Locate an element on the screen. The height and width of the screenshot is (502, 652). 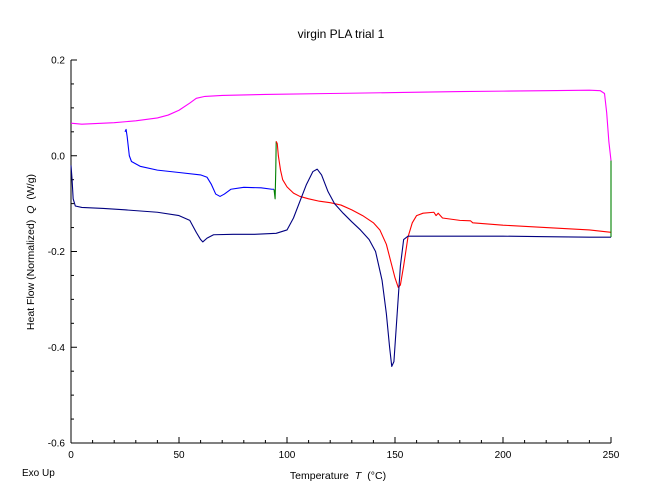
y-tick-label: 0.2 is located at coordinates (58, 61).